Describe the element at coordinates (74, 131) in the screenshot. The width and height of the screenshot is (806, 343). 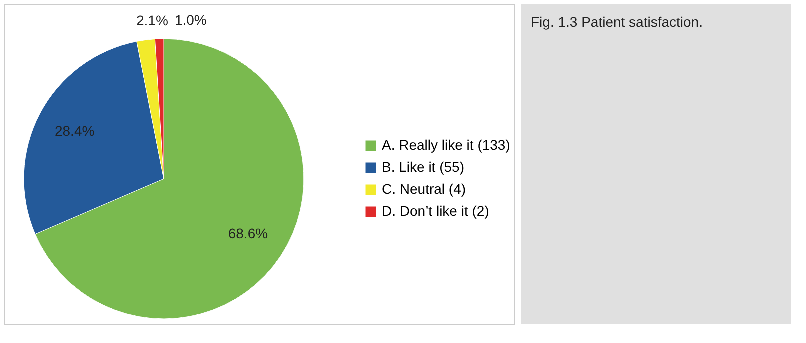
I see `data-label: 28.4%` at that location.